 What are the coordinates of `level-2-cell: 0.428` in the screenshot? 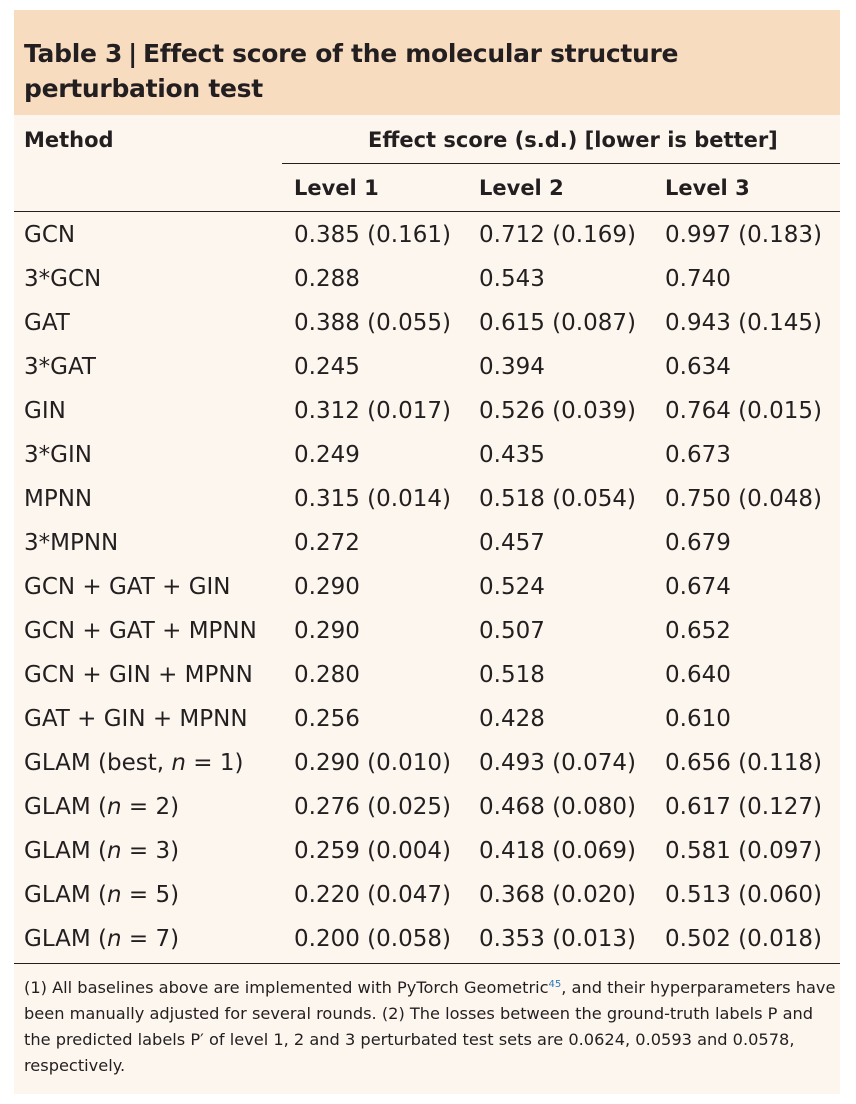 It's located at (512, 719).